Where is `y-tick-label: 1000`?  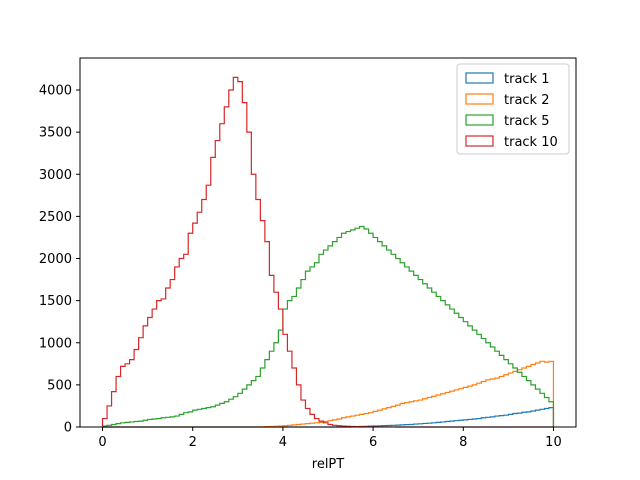 y-tick-label: 1000 is located at coordinates (55, 343).